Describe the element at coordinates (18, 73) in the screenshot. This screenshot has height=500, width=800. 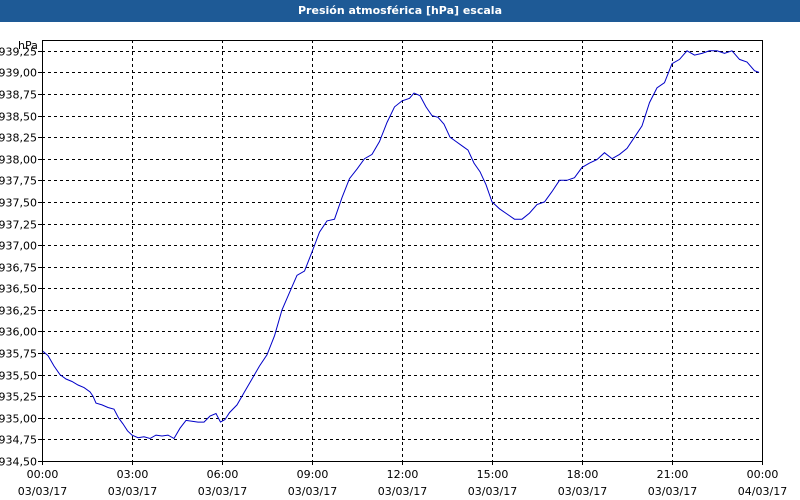
I see `y-tick-label: 939,00` at that location.